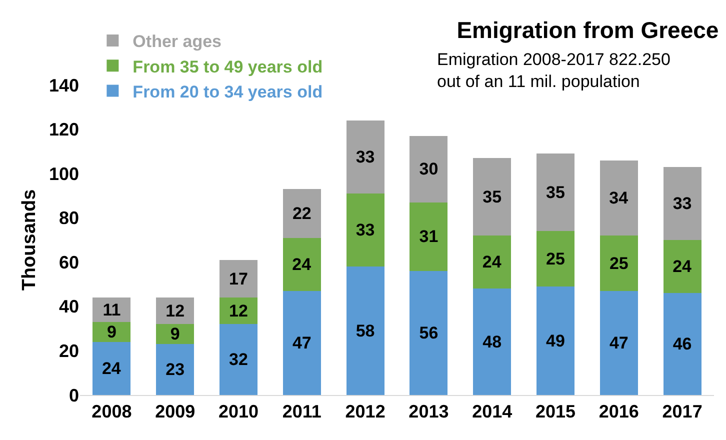 The width and height of the screenshot is (726, 440). Describe the element at coordinates (68, 262) in the screenshot. I see `y-tick-label: 60` at that location.